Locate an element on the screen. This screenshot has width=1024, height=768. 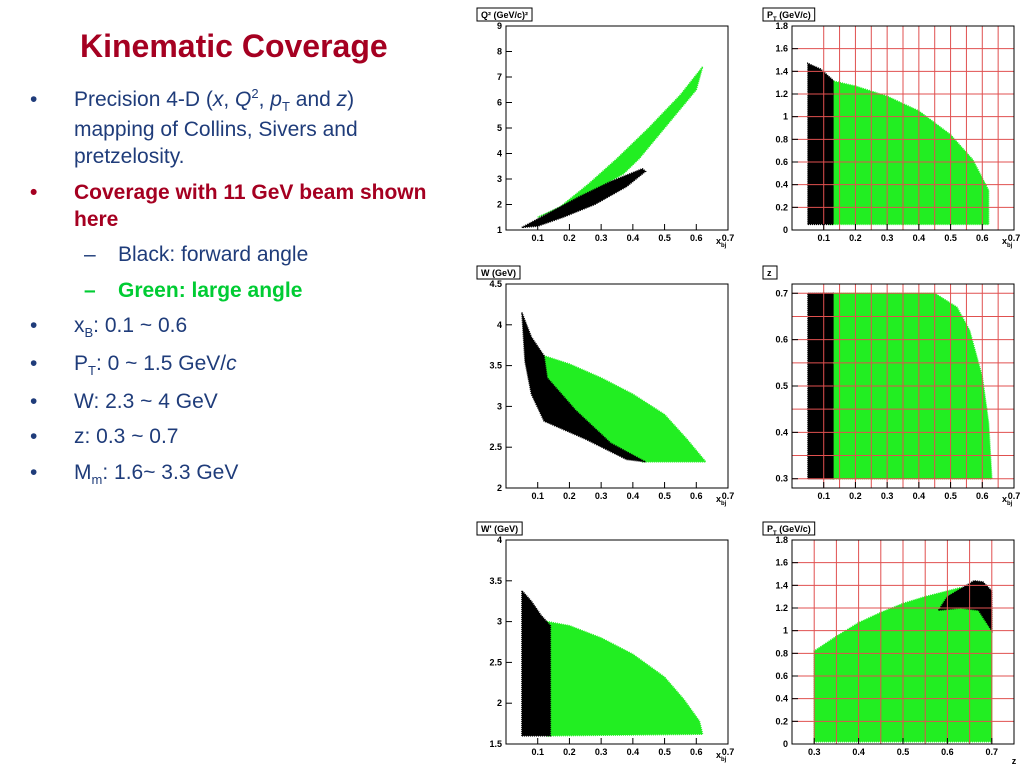
bullet-text: Coverage with 11 GeV beam shown here is located at coordinates (250, 205).